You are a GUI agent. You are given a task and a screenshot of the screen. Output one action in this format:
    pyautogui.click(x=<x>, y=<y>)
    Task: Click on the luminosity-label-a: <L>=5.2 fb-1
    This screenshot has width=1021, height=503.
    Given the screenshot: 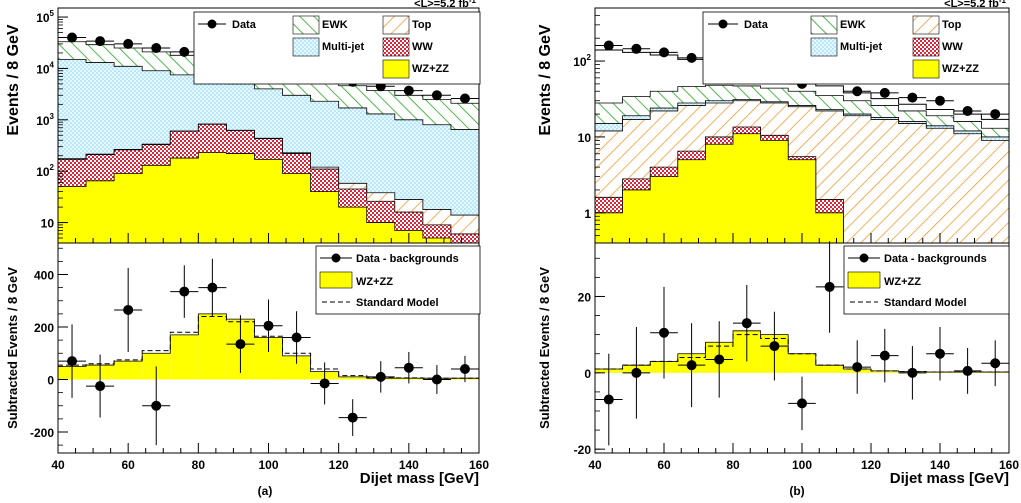 What is the action you would take?
    pyautogui.click(x=445, y=5)
    